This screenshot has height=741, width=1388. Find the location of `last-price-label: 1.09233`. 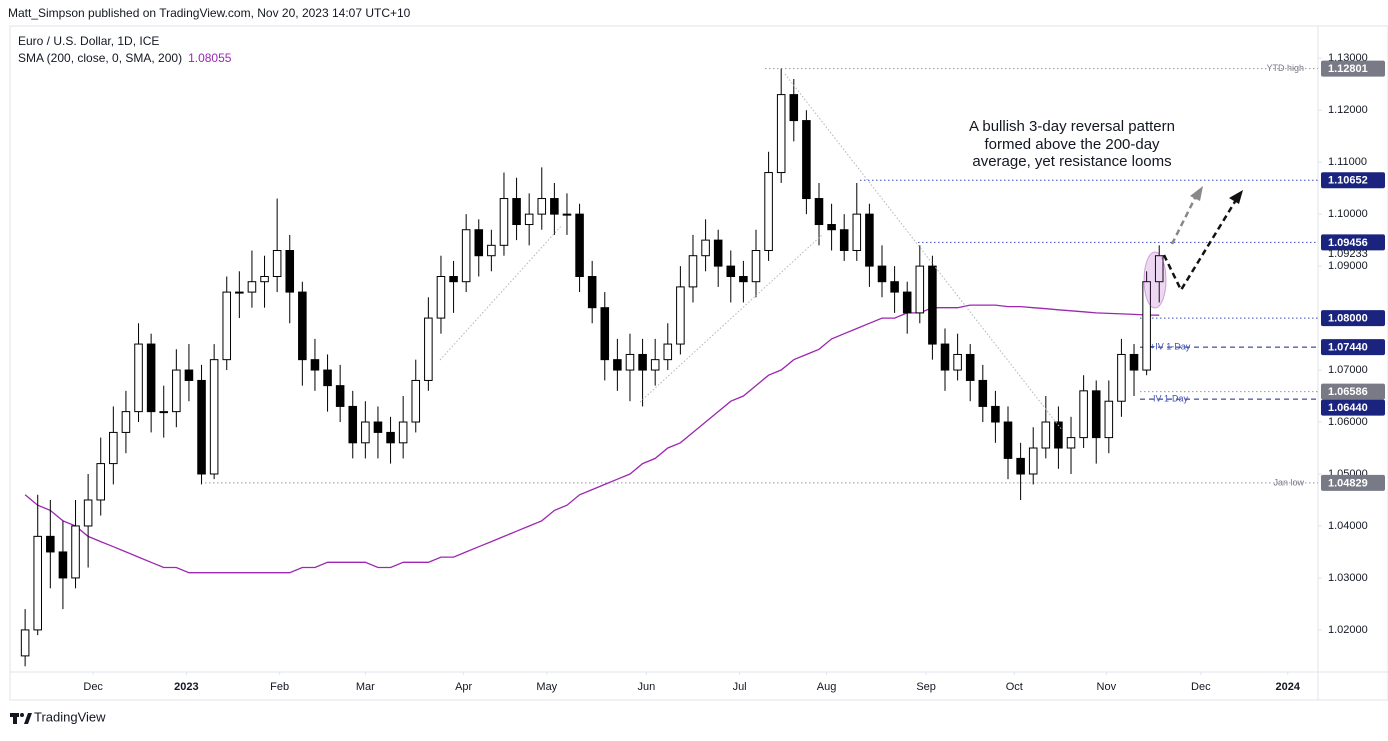

last-price-label: 1.09233 is located at coordinates (1348, 254).